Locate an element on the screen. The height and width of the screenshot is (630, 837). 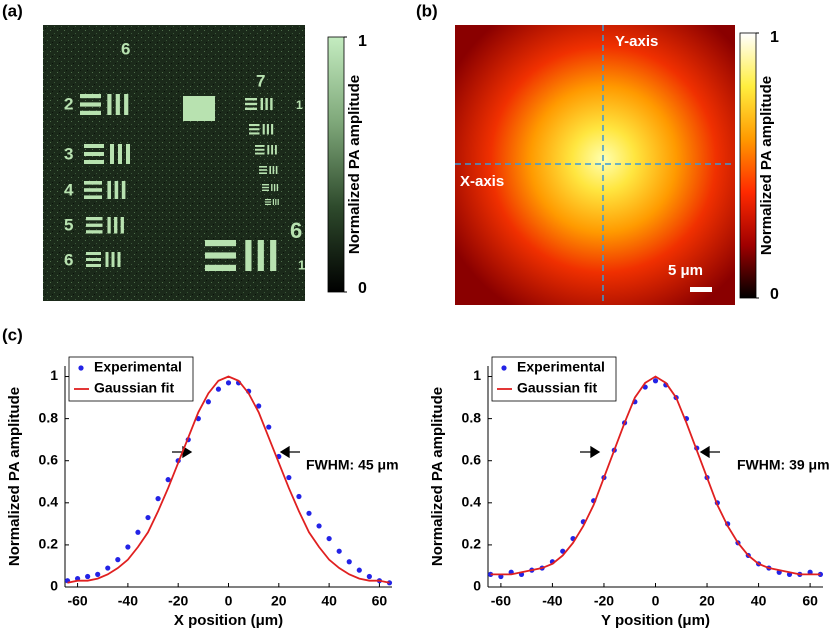
x-axis-label: X position (μm) is located at coordinates (228, 620).